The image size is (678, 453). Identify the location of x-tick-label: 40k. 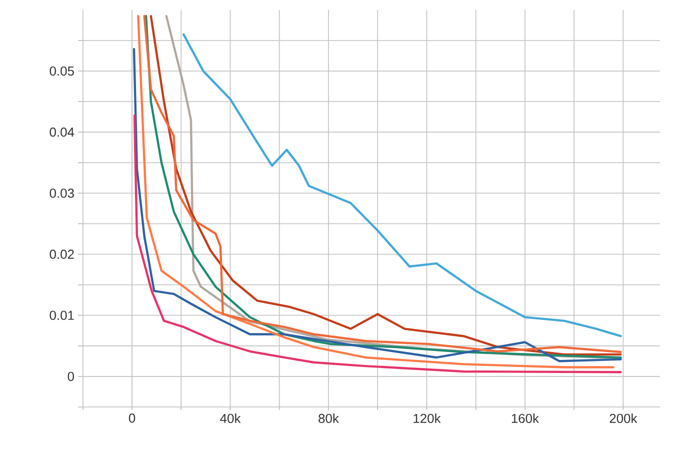
(230, 419).